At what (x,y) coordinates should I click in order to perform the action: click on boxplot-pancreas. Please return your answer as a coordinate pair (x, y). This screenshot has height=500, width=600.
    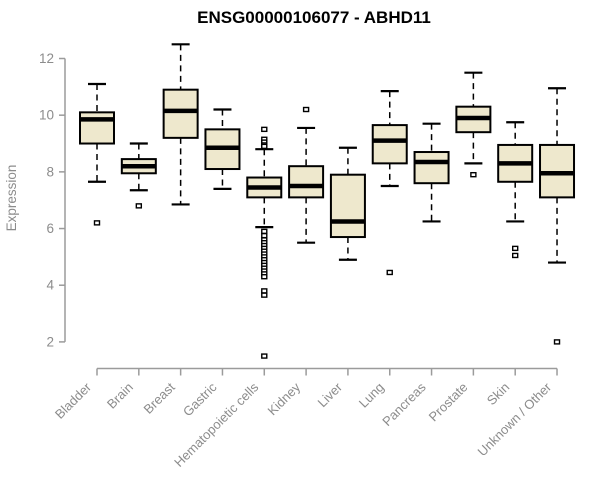
    Looking at the image, I should click on (431, 172).